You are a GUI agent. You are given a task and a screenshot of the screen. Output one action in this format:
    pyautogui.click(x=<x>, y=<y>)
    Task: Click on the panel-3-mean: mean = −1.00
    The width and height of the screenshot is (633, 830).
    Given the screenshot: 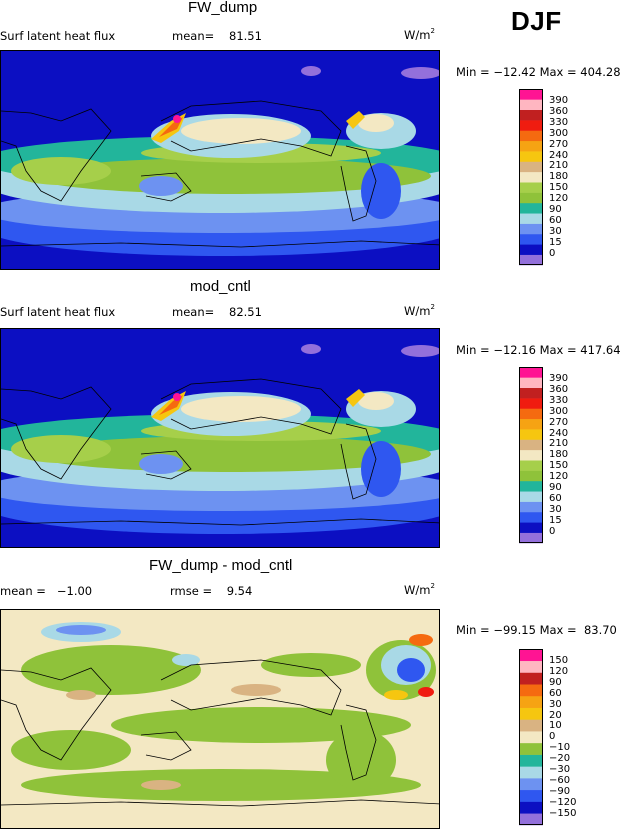 What is the action you would take?
    pyautogui.click(x=46, y=591)
    